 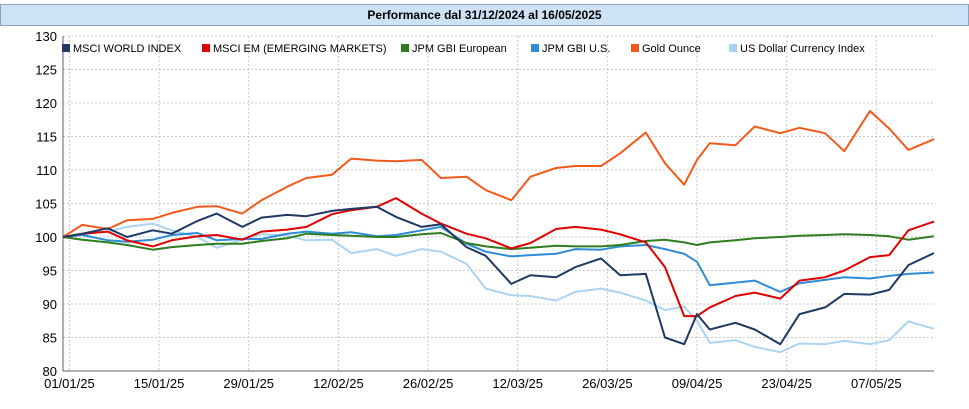 I want to click on x-tick-label: 01/01/25, so click(x=69, y=383).